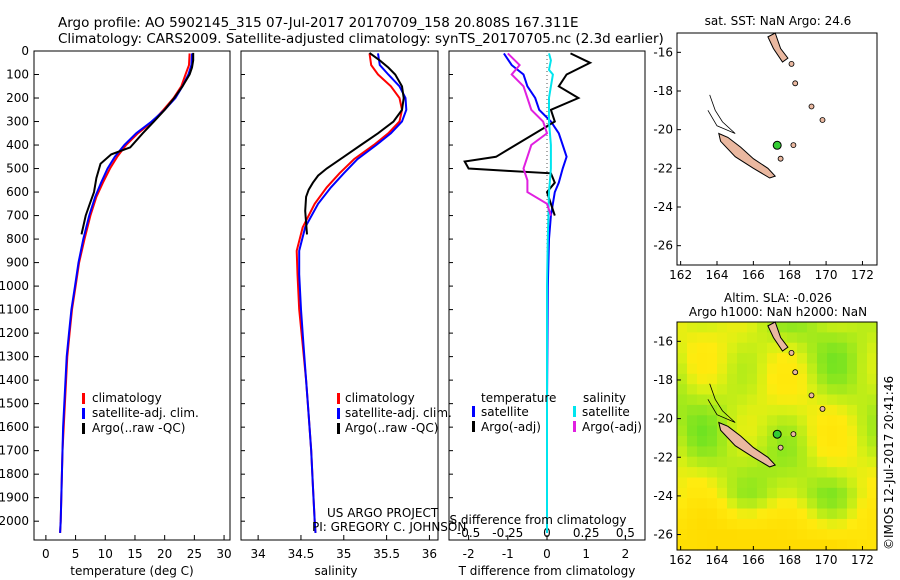 The height and width of the screenshot is (580, 900). Describe the element at coordinates (25, 51) in the screenshot. I see `y-tick-label: 0` at that location.